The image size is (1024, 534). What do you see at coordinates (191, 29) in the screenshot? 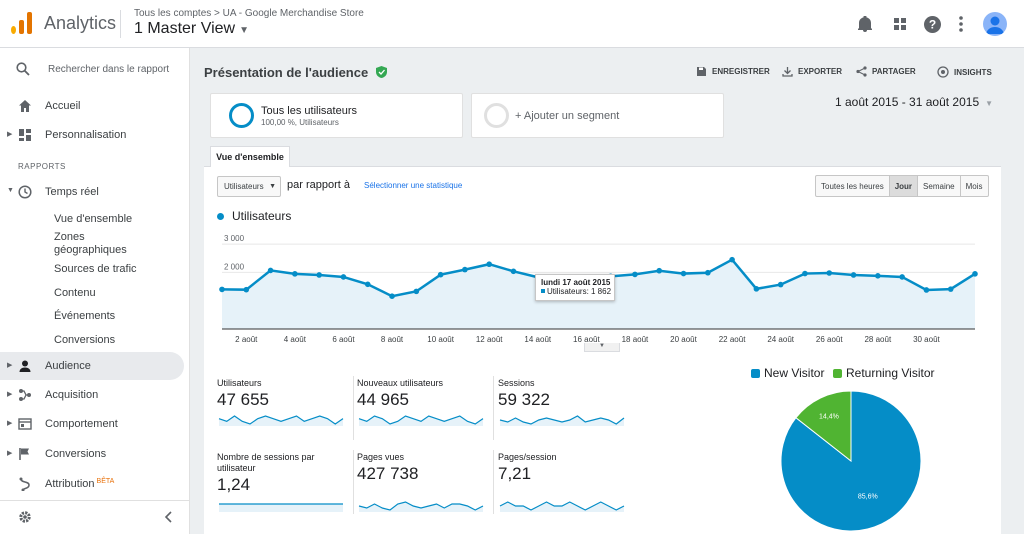
I see `view-selector: 1 Master View ▼` at bounding box center [191, 29].